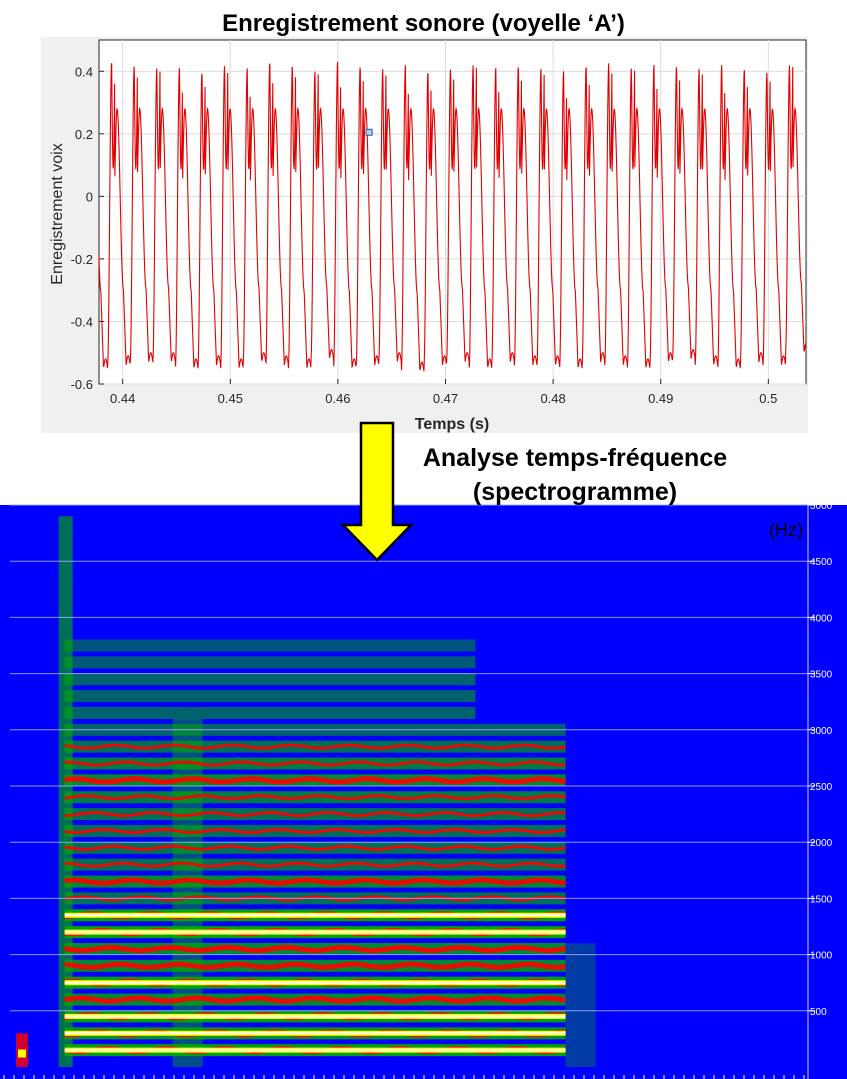 This screenshot has height=1079, width=847. Describe the element at coordinates (122, 398) in the screenshot. I see `waveform-x-tick-label: 0.44` at that location.